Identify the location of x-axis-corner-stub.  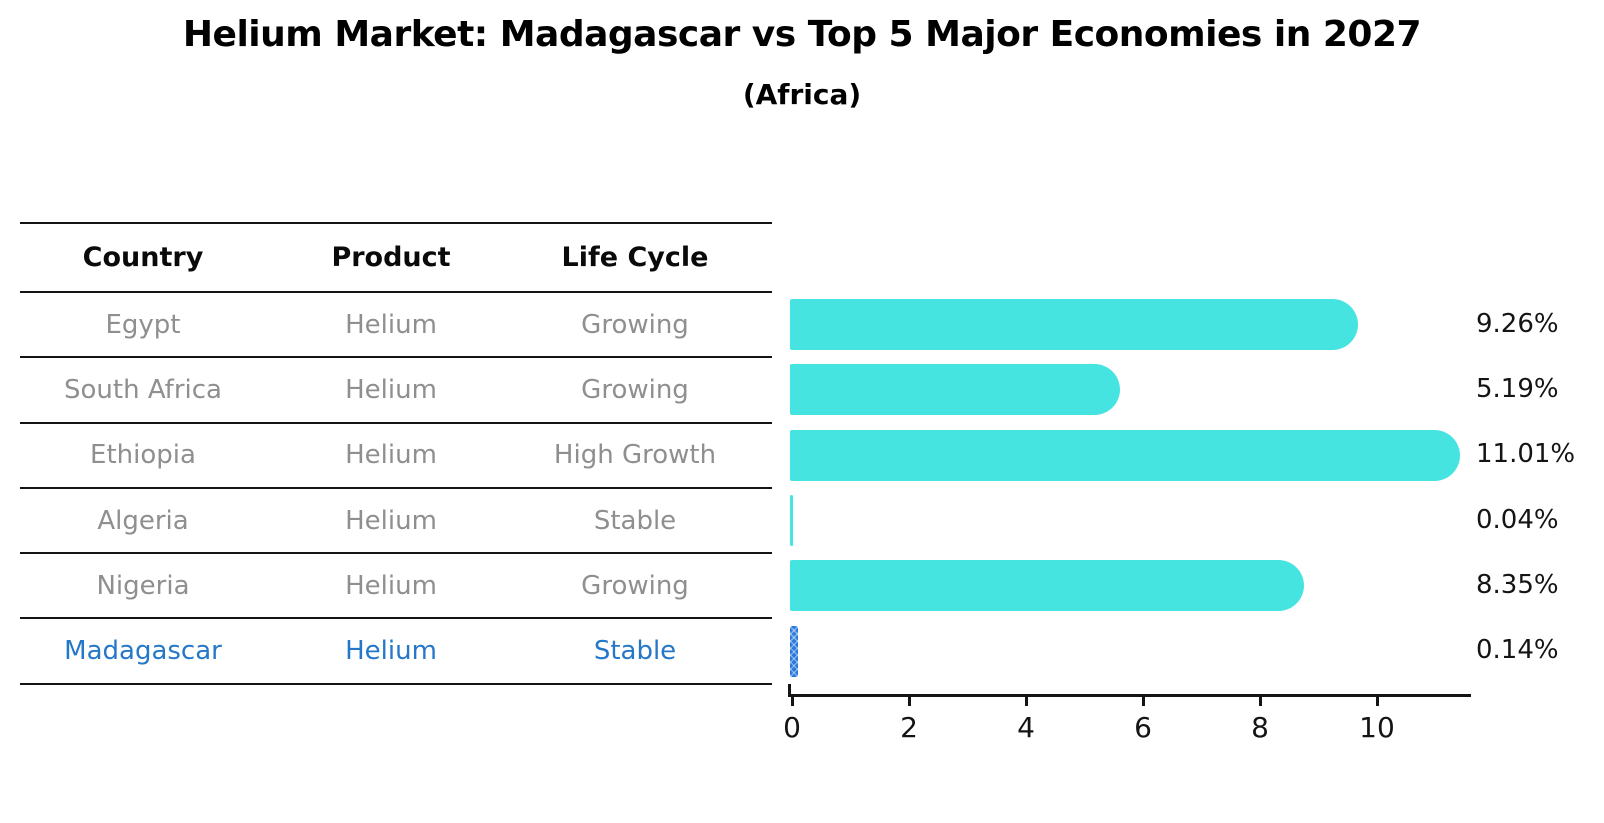
(789, 690).